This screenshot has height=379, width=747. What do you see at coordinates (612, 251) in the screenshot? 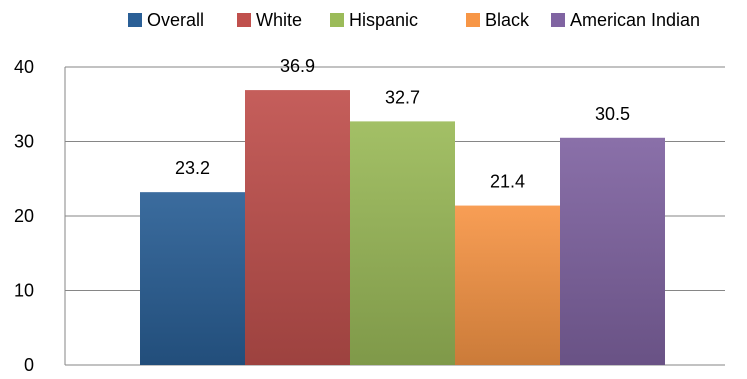
I see `bar-american-indian` at bounding box center [612, 251].